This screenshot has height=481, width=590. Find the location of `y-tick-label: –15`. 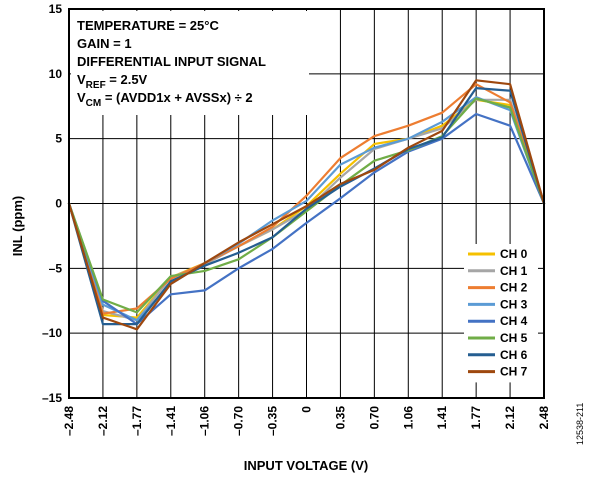

y-tick-label: –15 is located at coordinates (52, 398).